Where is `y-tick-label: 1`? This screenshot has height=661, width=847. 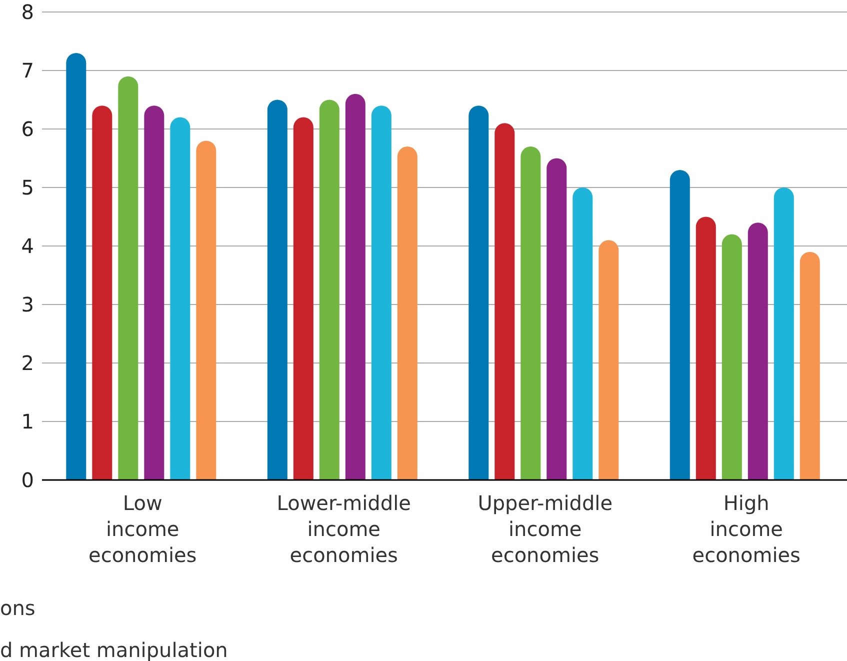 y-tick-label: 1 is located at coordinates (27, 422).